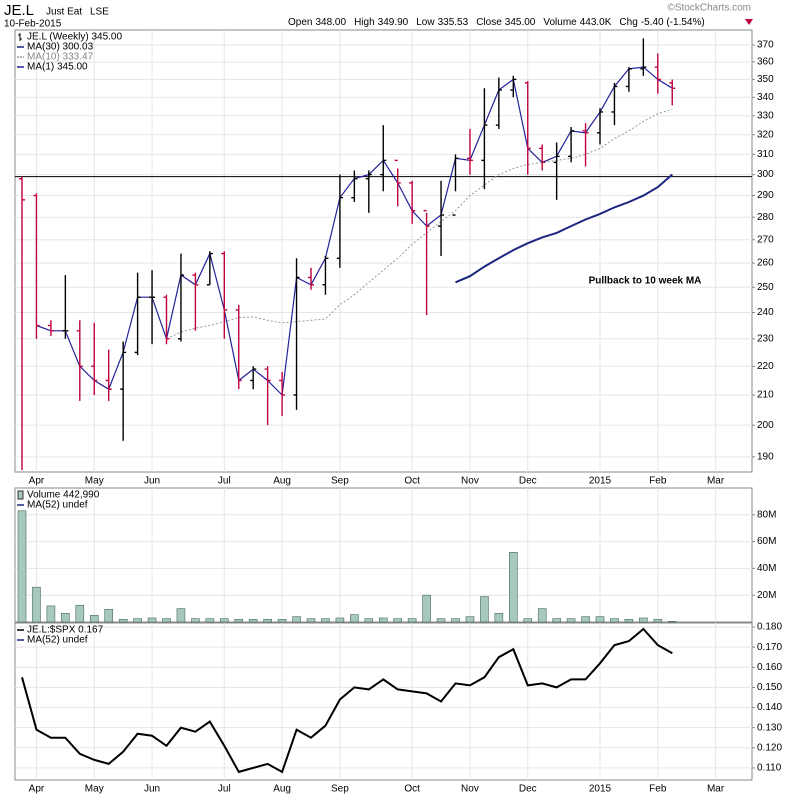 The image size is (800, 795). I want to click on legend-label: JE.L:$SPX 0.167, so click(65, 630).